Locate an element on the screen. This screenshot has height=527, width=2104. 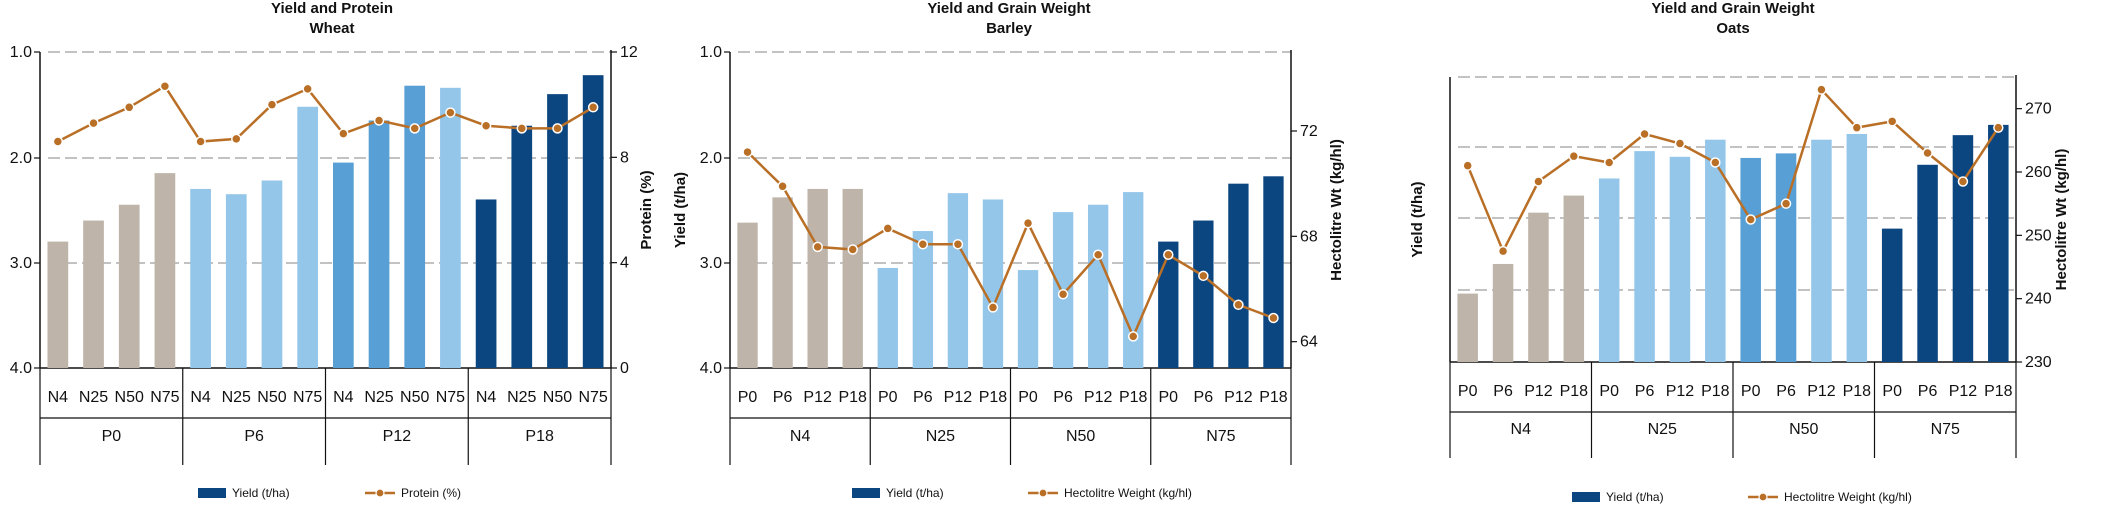
legend-line-label: Hectolitre Weight (kg/hl) is located at coordinates (1128, 493).